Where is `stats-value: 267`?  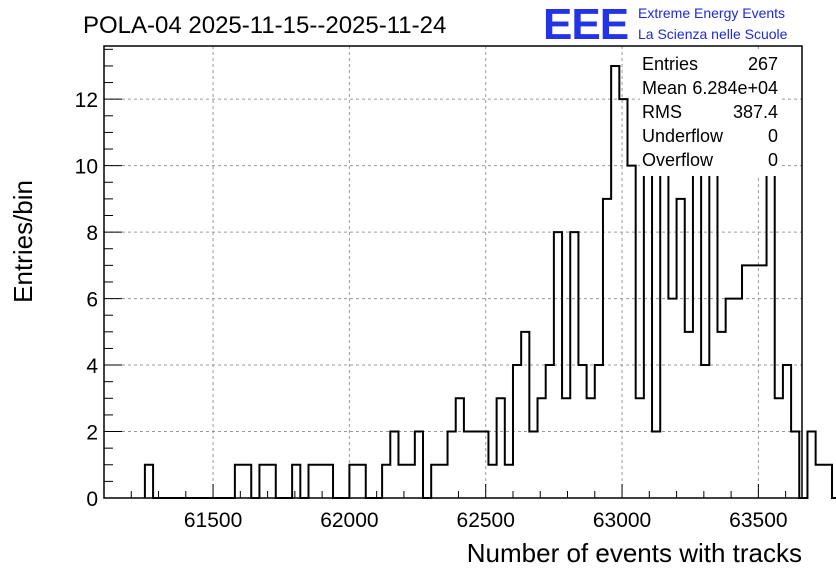 stats-value: 267 is located at coordinates (763, 64).